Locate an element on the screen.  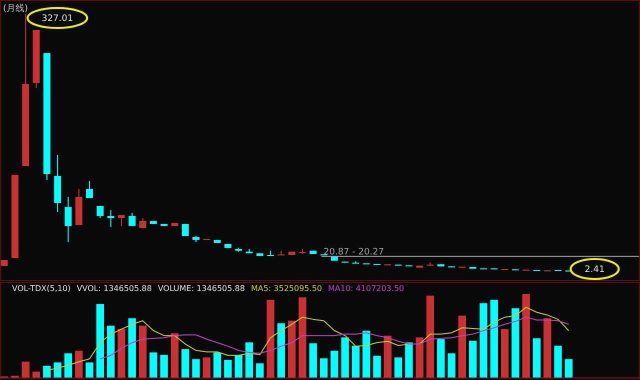
text: VVOL: 1346505.88 is located at coordinates (114, 288).